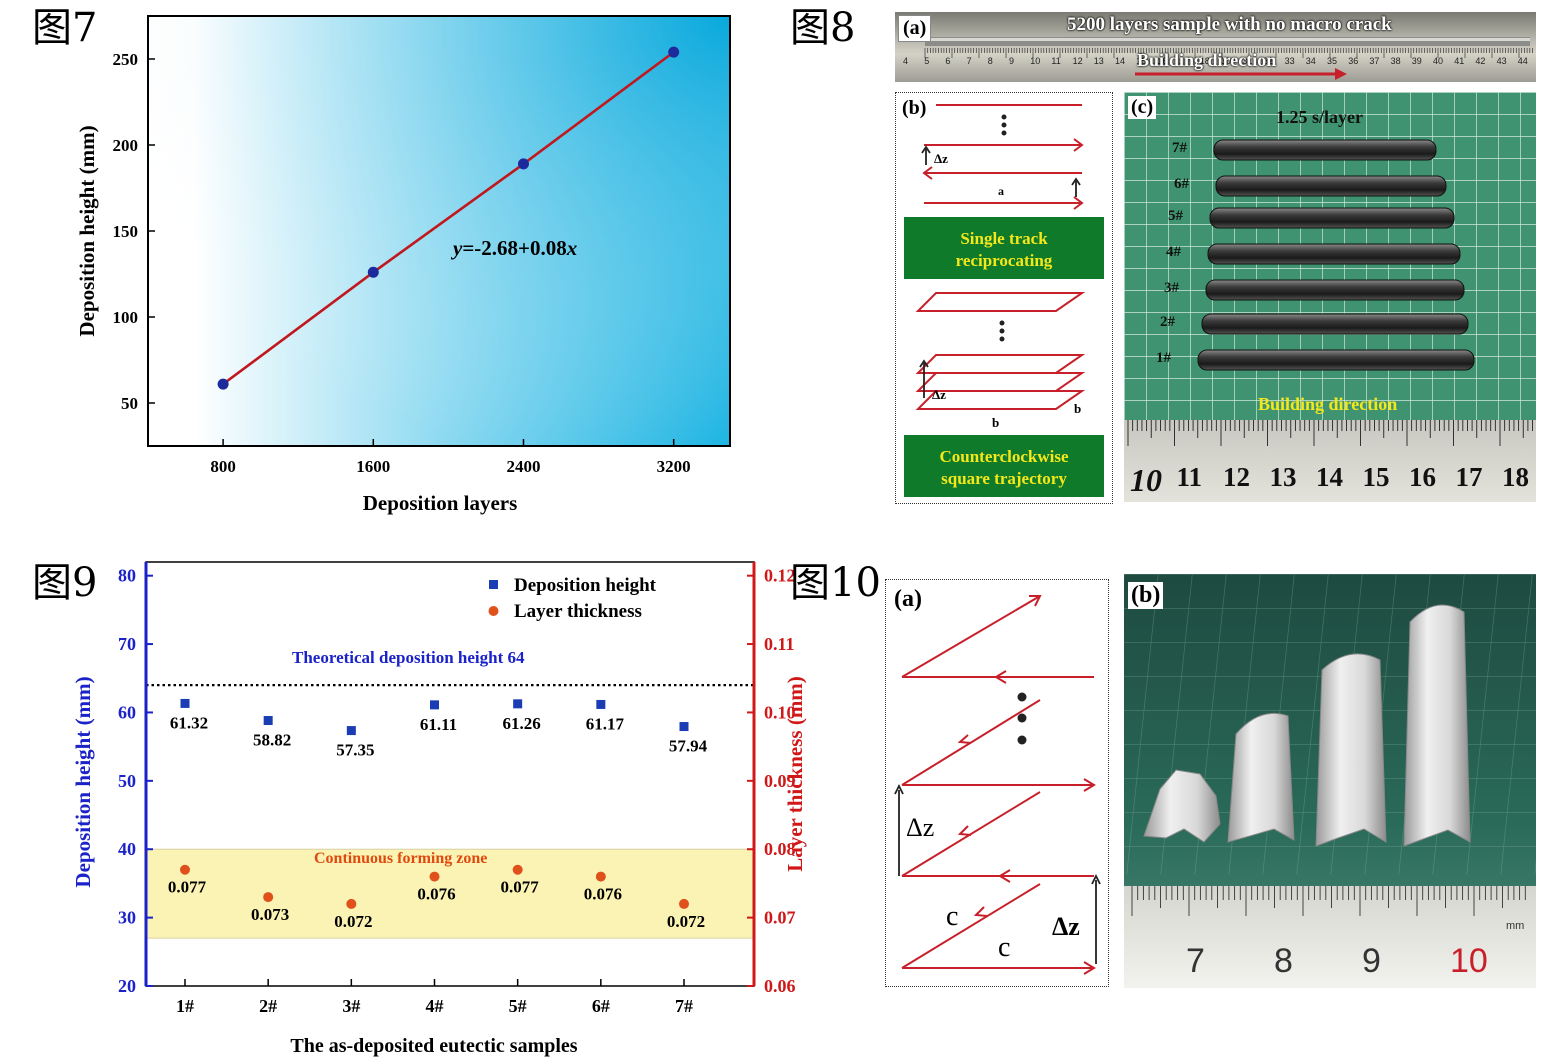  I want to click on fig10b-mm: mm, so click(1515, 926).